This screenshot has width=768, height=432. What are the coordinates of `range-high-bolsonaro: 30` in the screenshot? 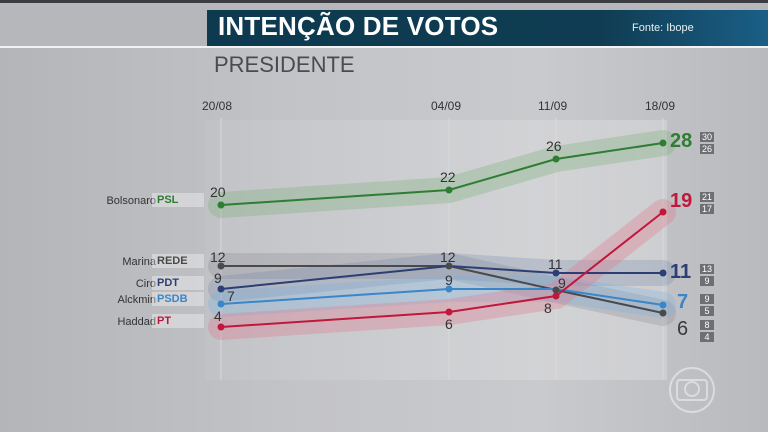 It's located at (707, 137).